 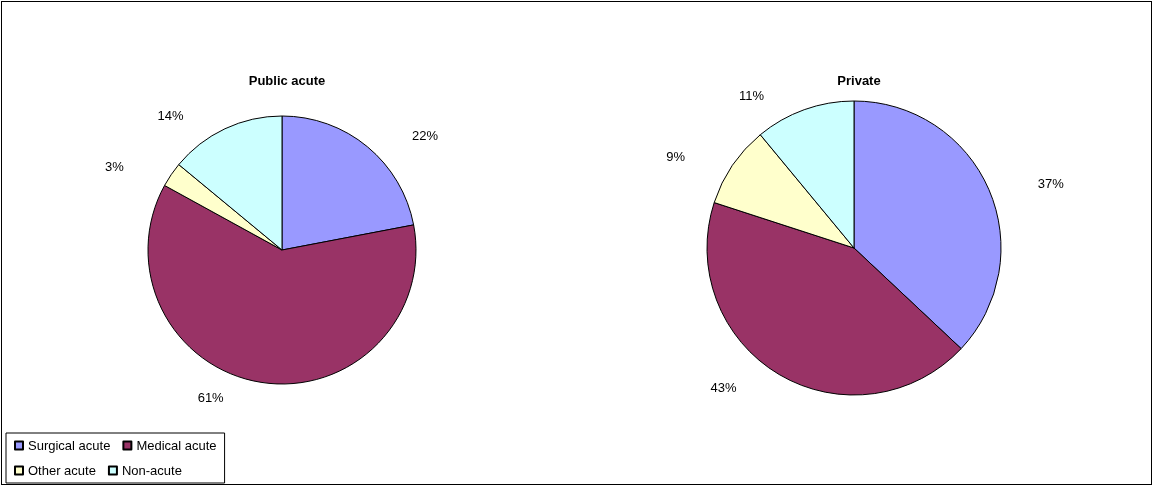 What do you see at coordinates (676, 157) in the screenshot?
I see `data-label: 9%` at bounding box center [676, 157].